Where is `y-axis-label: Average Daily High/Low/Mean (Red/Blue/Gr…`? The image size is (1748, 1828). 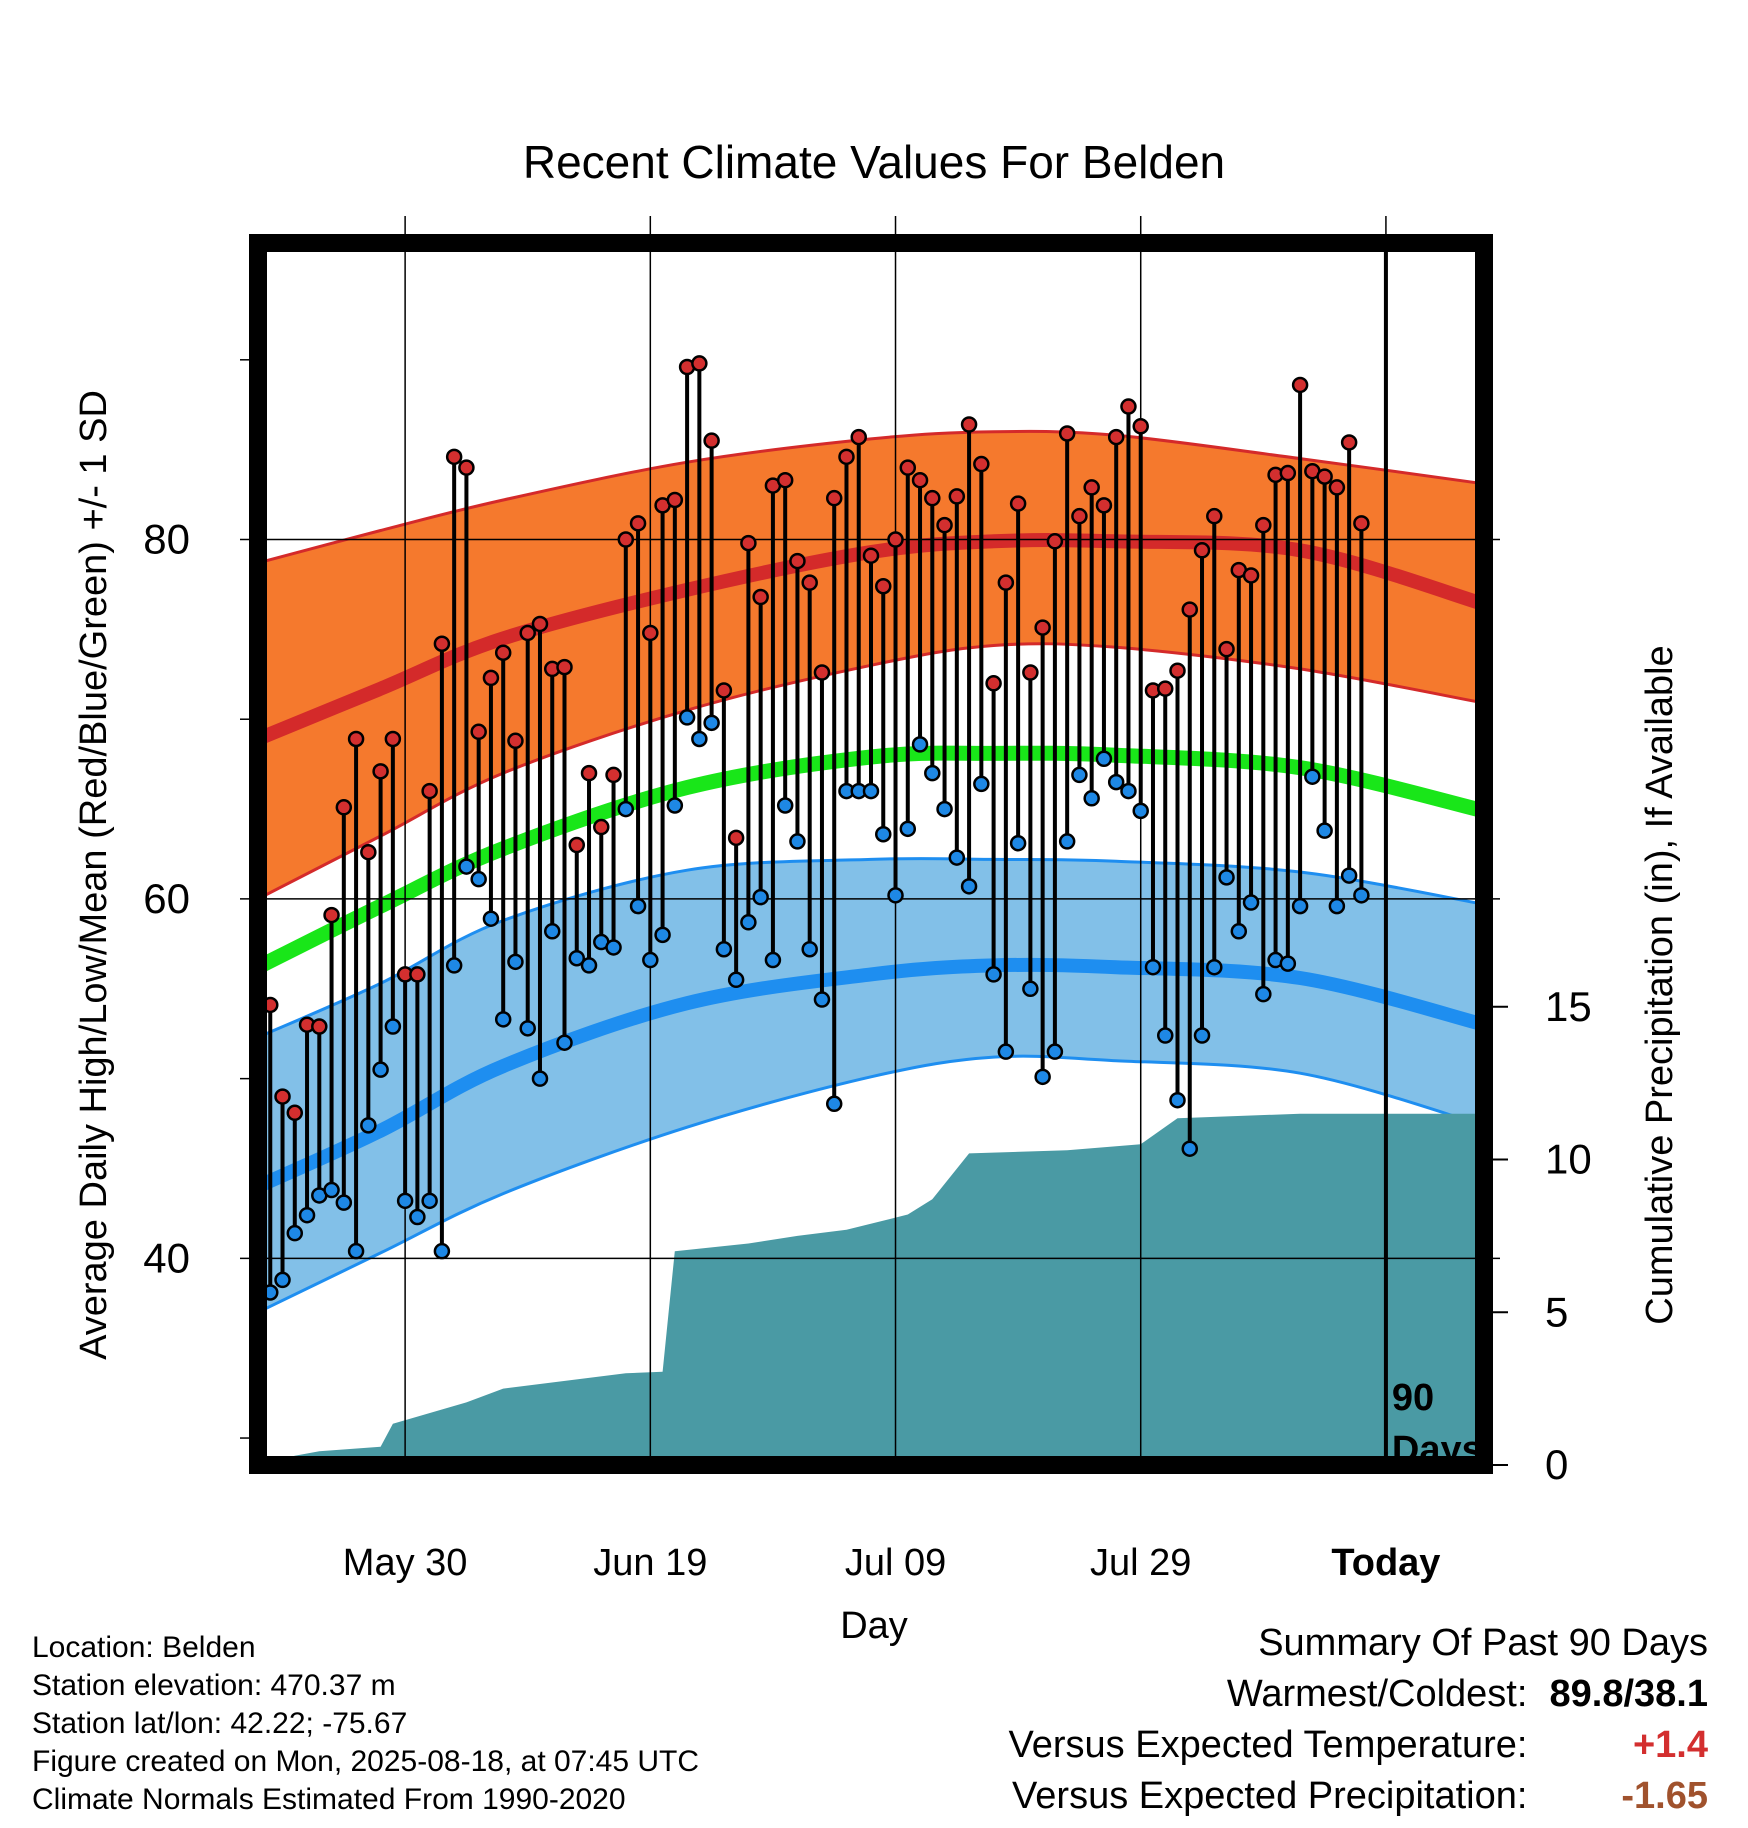 y-axis-label: Average Daily High/Low/Mean (Red/Blue/Gr… is located at coordinates (94, 875).